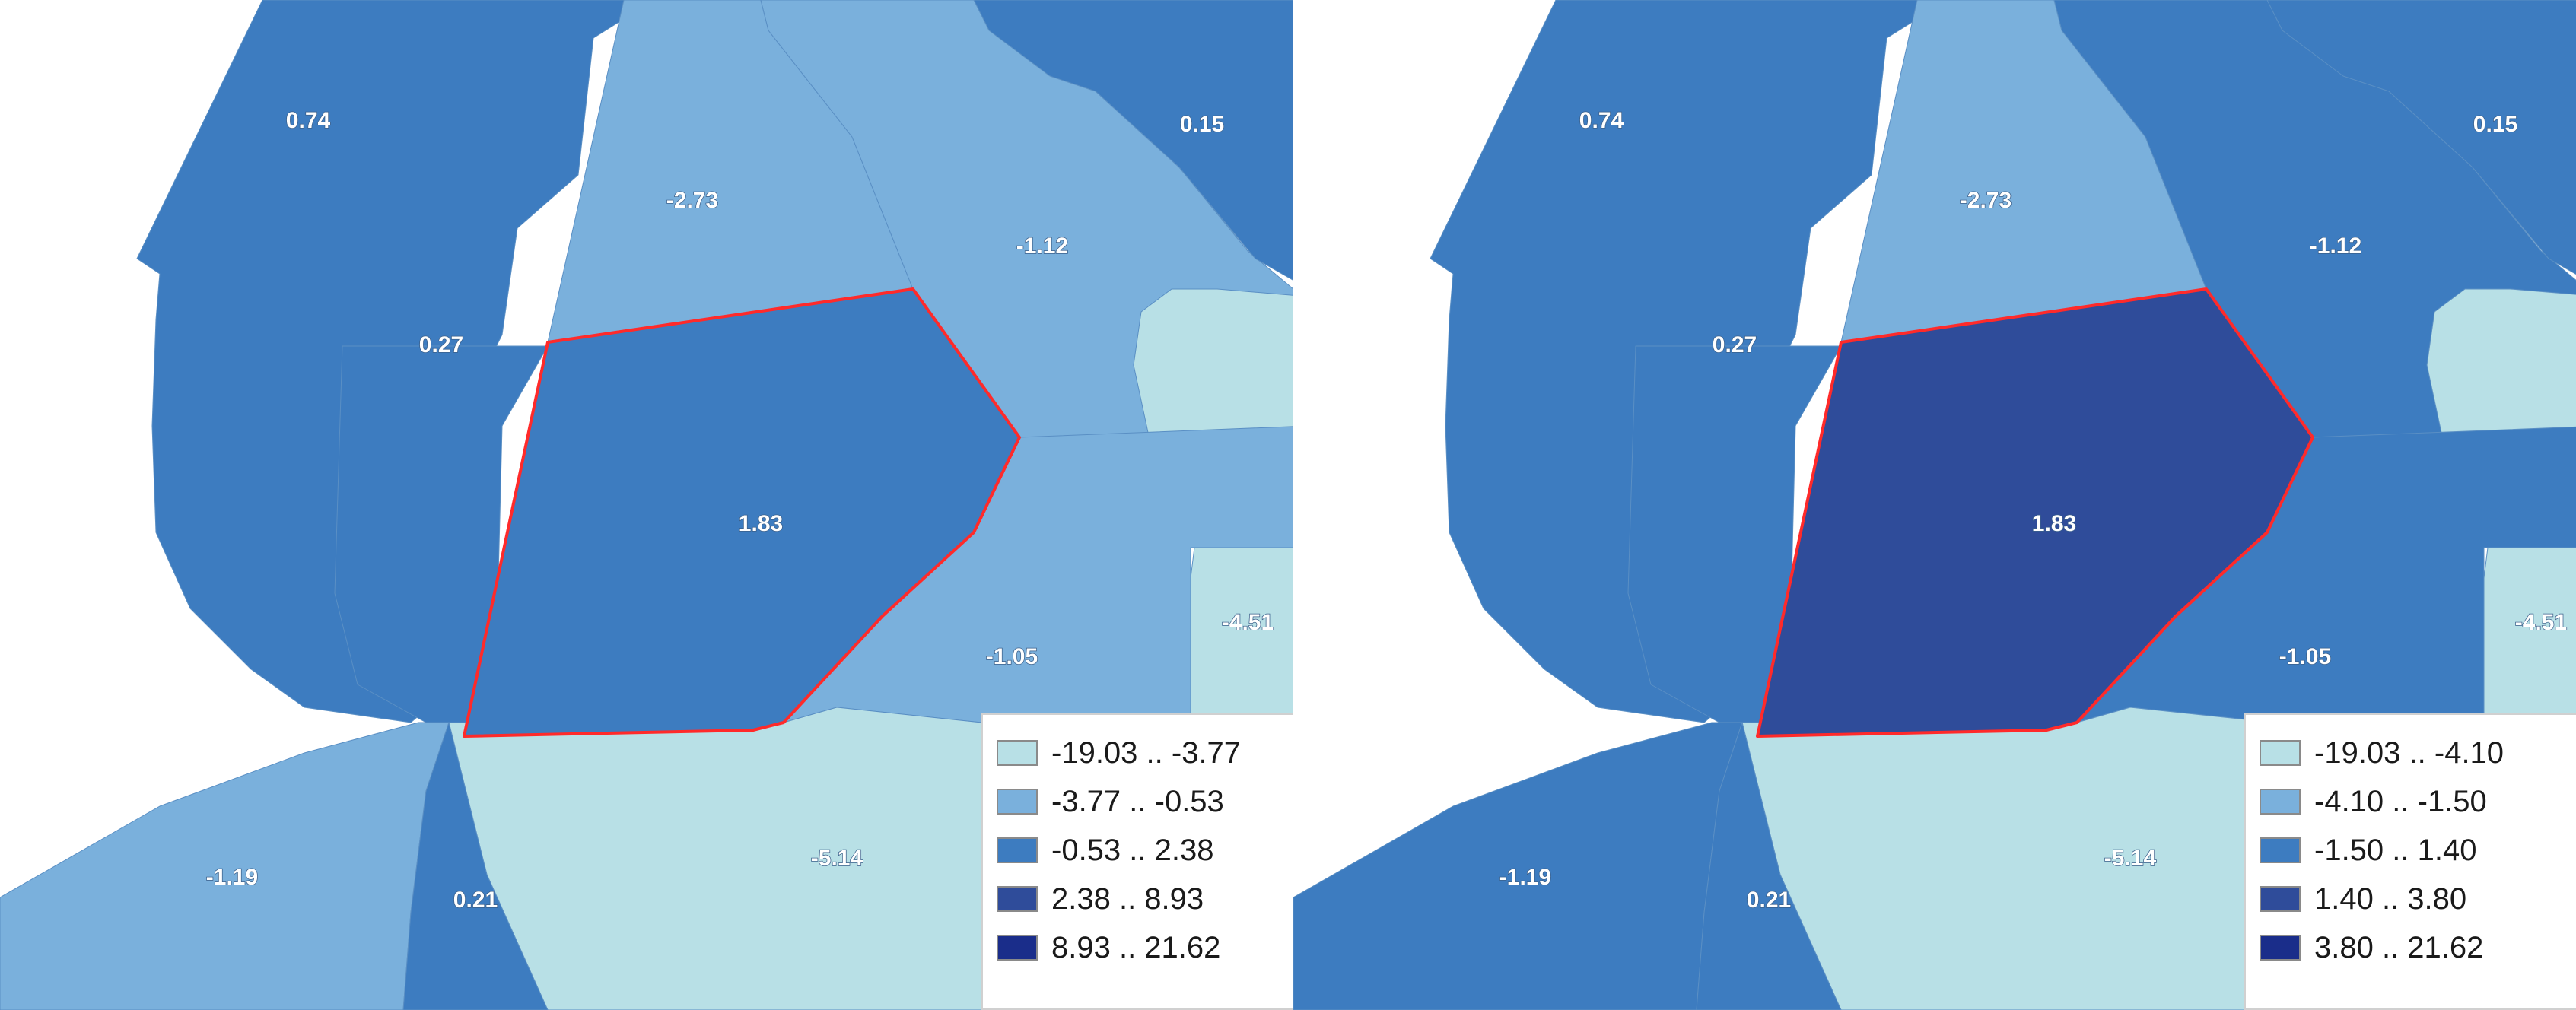 The image size is (2576, 1010). Describe the element at coordinates (2396, 850) in the screenshot. I see `legend-range-label: -1.50 .. 1.40` at that location.